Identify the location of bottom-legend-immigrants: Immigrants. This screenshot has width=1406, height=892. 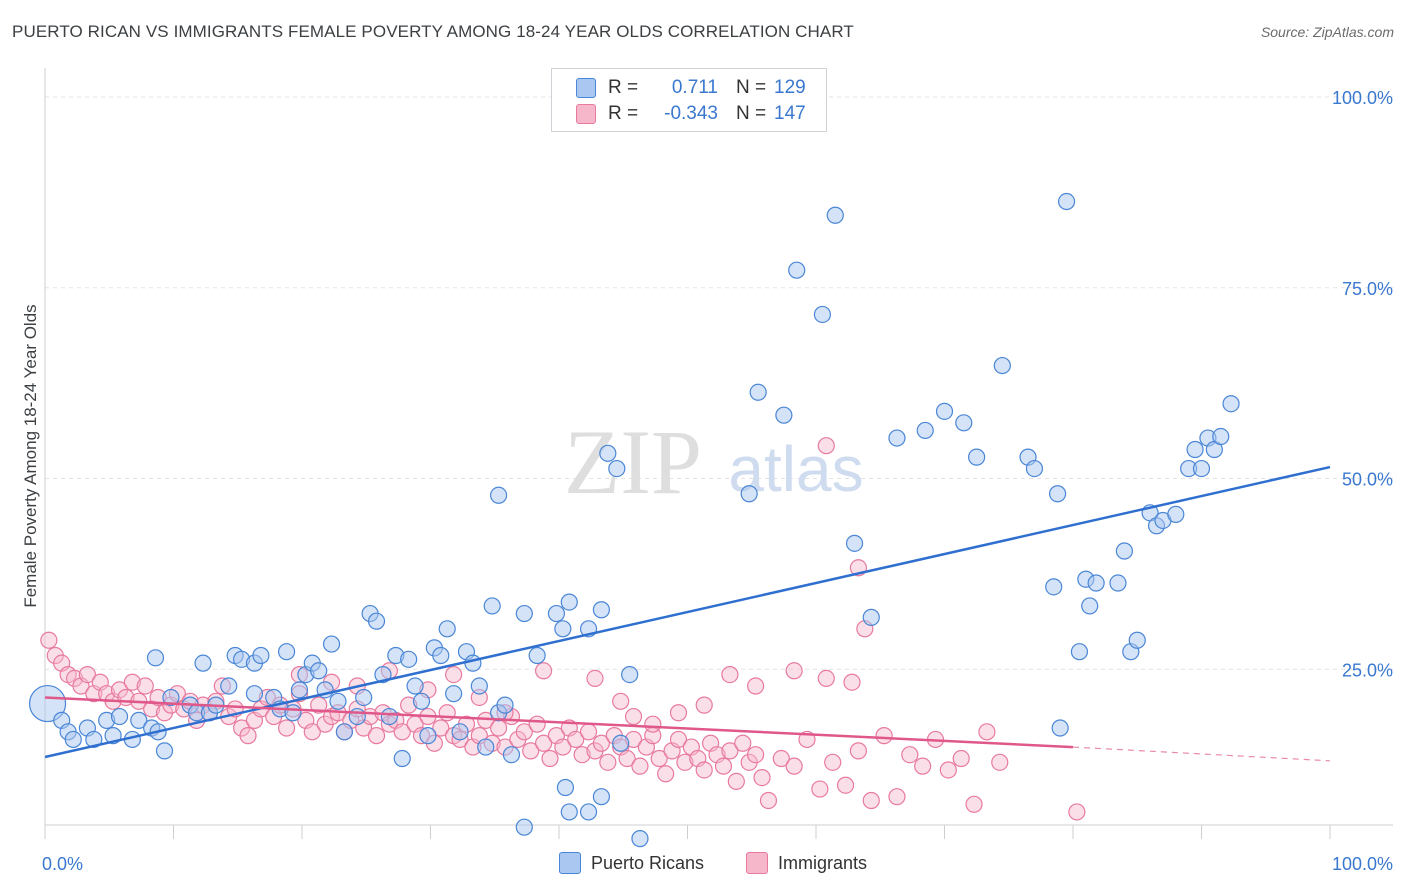
(806, 863).